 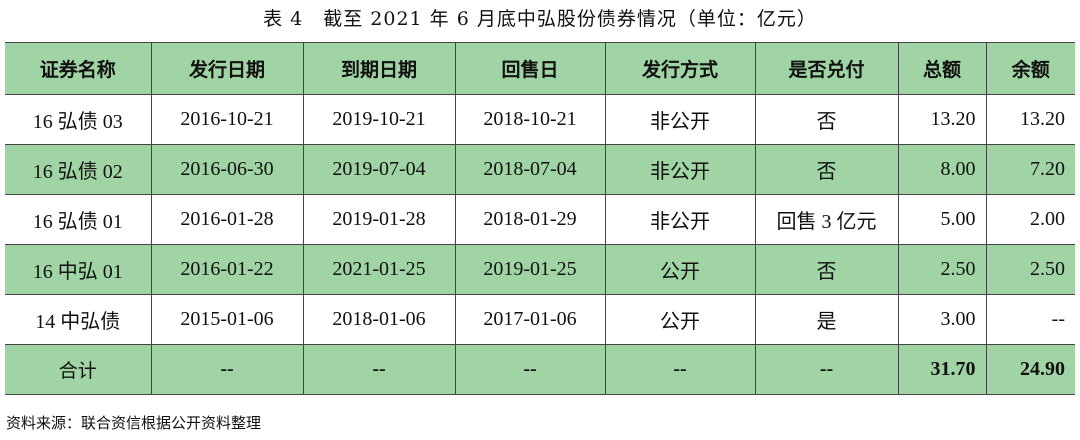 What do you see at coordinates (1030, 369) in the screenshot?
I see `total-row-cell: 24.90` at bounding box center [1030, 369].